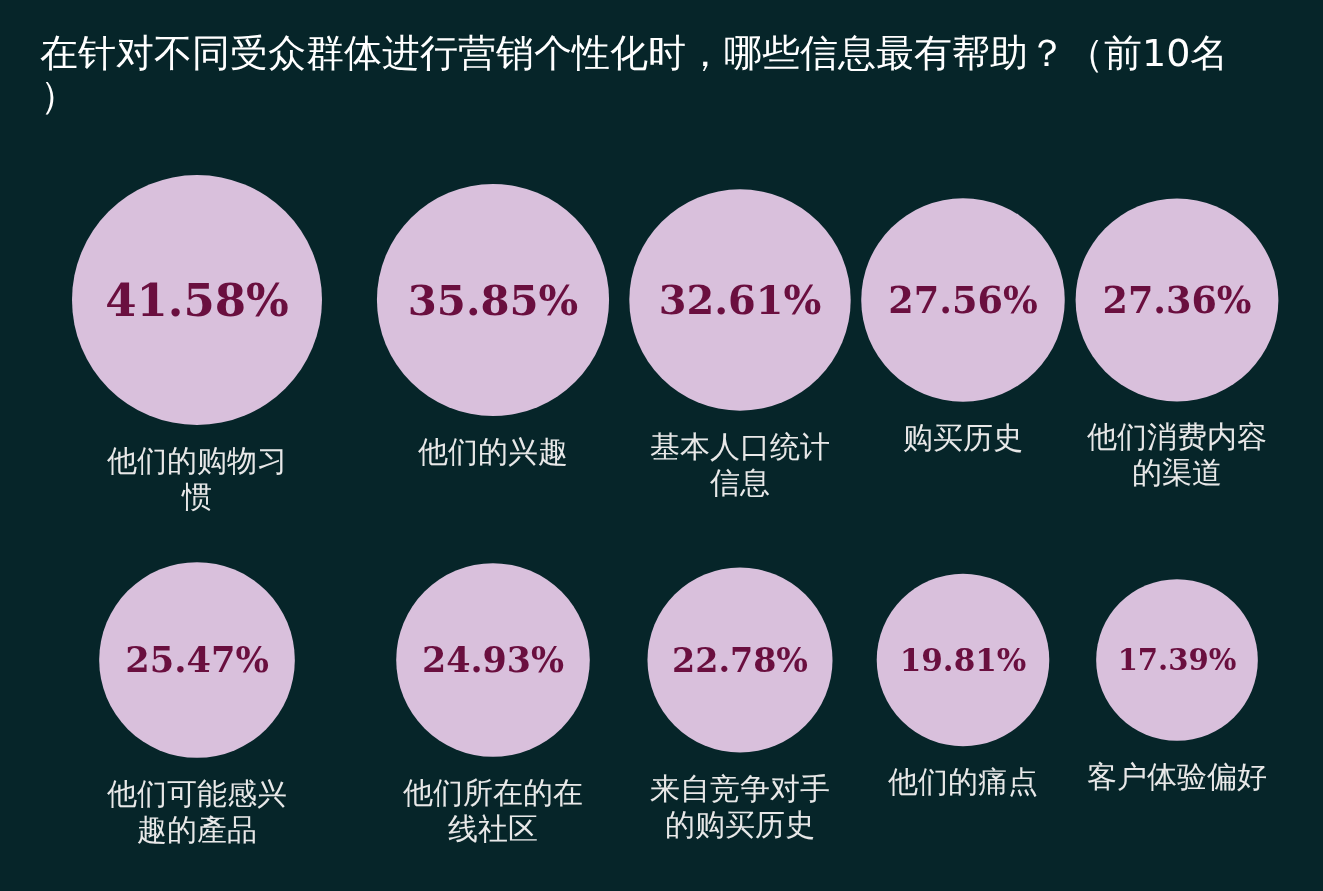 The width and height of the screenshot is (1323, 891). Describe the element at coordinates (1177, 660) in the screenshot. I see `data-label: 17.39%` at that location.